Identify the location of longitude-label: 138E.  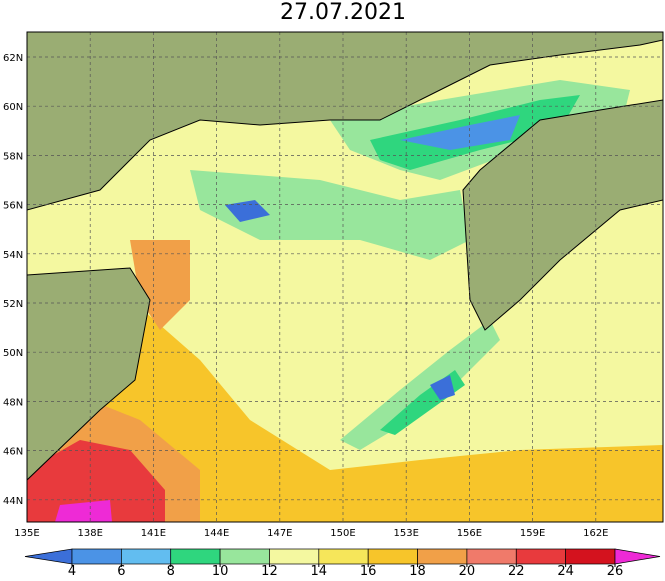
(89, 533).